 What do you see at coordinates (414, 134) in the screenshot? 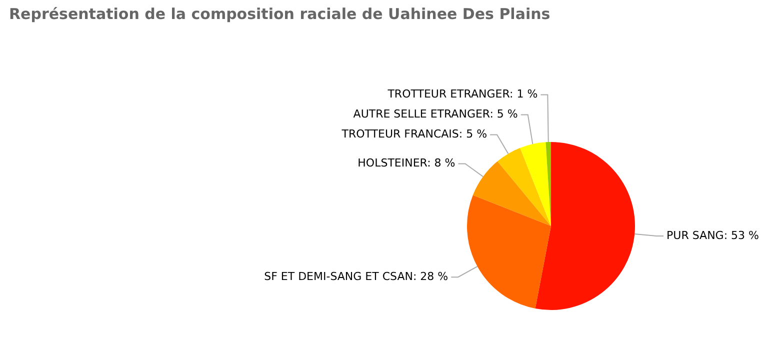
I see `slice-label: TROTTEUR FRANCAIS: 5 %` at bounding box center [414, 134].